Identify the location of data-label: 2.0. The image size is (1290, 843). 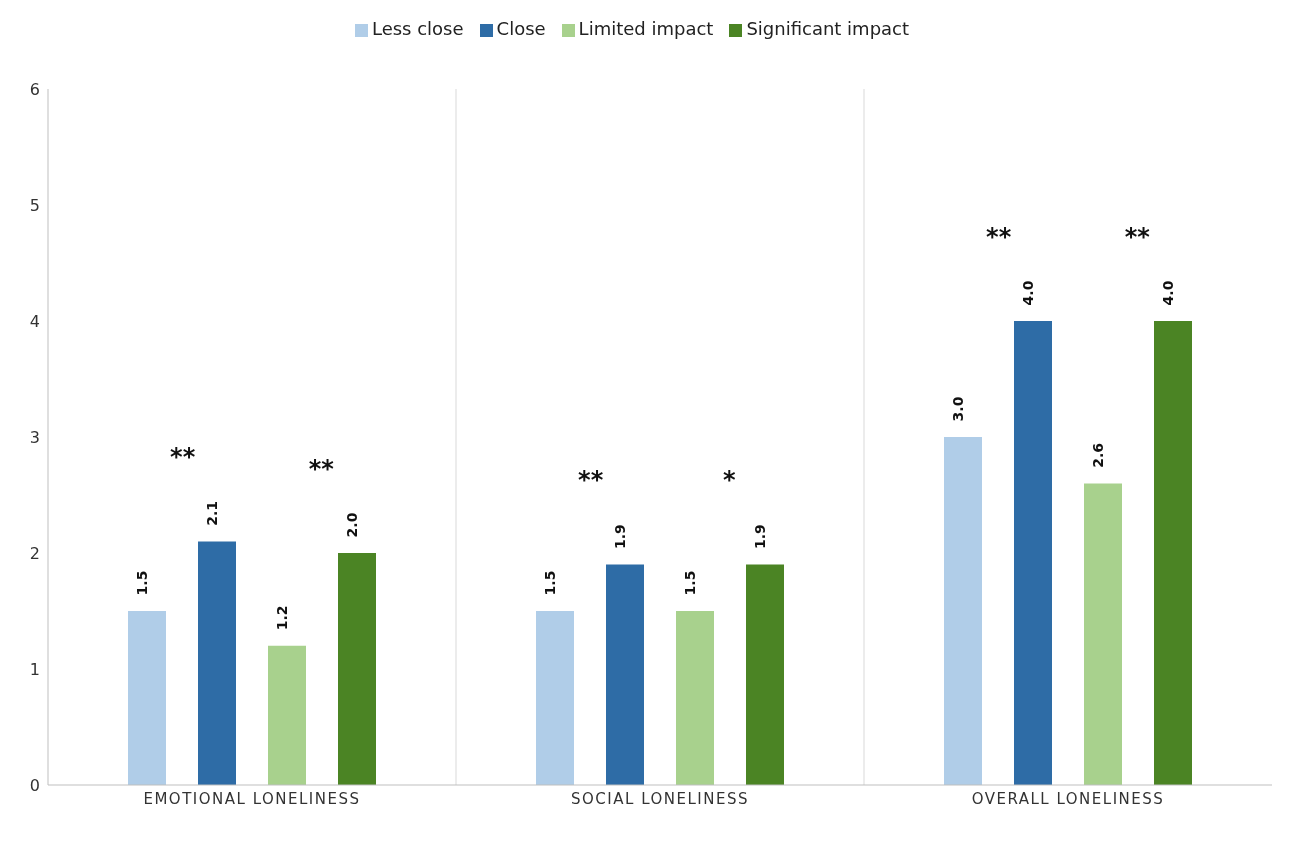
(352, 525).